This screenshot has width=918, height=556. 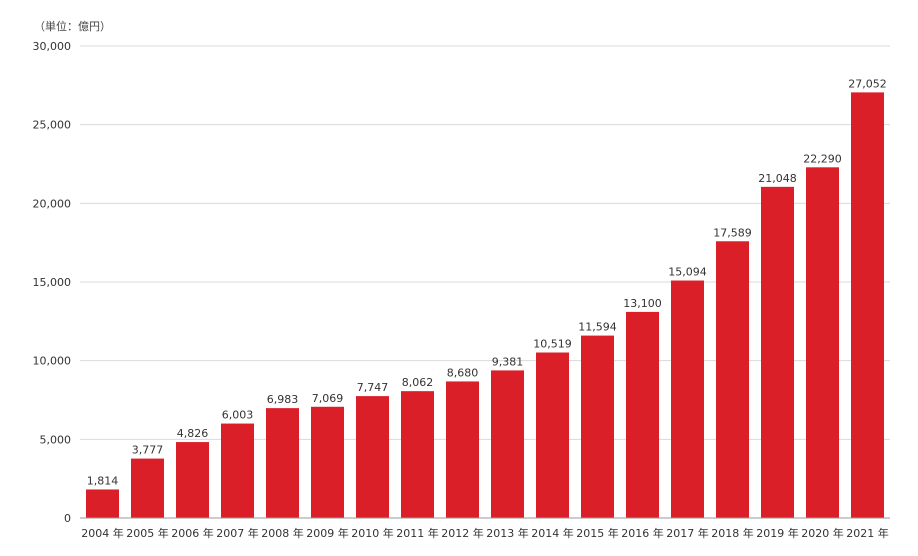 What do you see at coordinates (282, 533) in the screenshot?
I see `x-tick-label: 2008 年` at bounding box center [282, 533].